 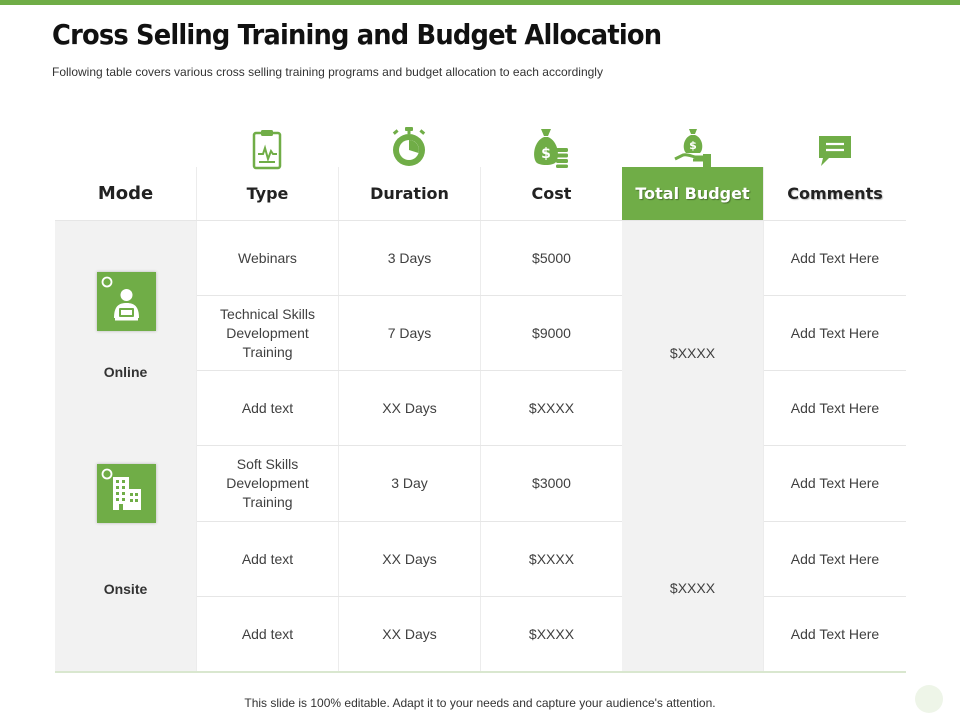 What do you see at coordinates (409, 257) in the screenshot?
I see `cell-duration: 3 Days` at bounding box center [409, 257].